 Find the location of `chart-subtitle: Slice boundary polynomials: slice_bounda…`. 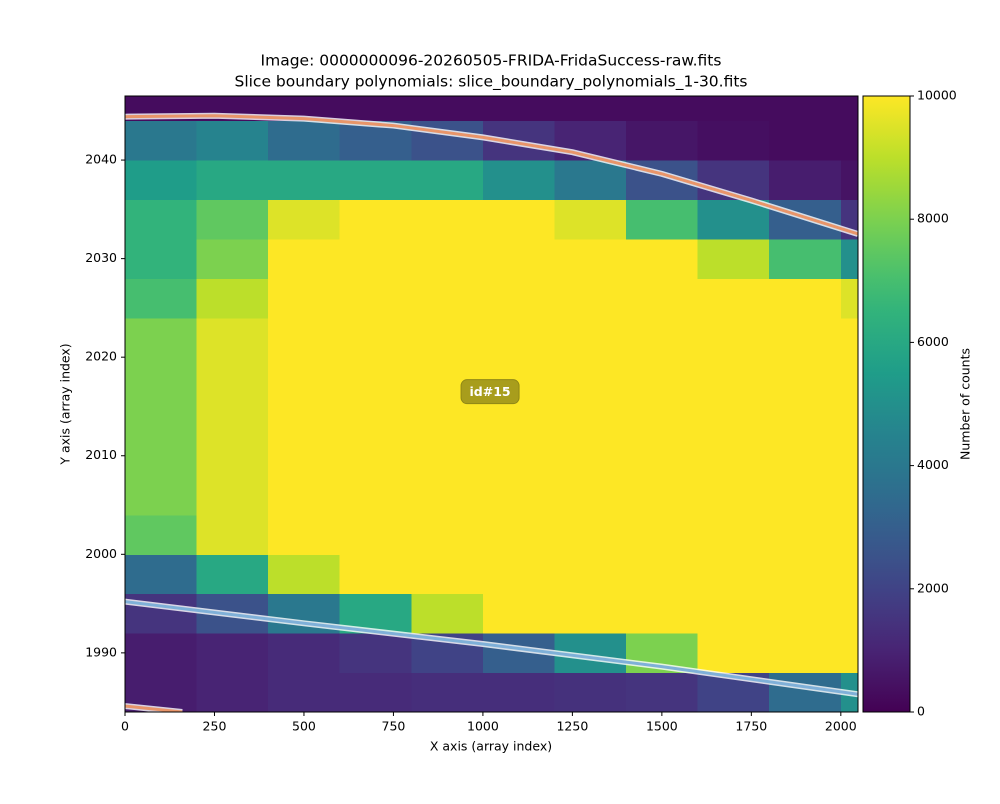

chart-subtitle: Slice boundary polynomials: slice_bounda… is located at coordinates (490, 82).